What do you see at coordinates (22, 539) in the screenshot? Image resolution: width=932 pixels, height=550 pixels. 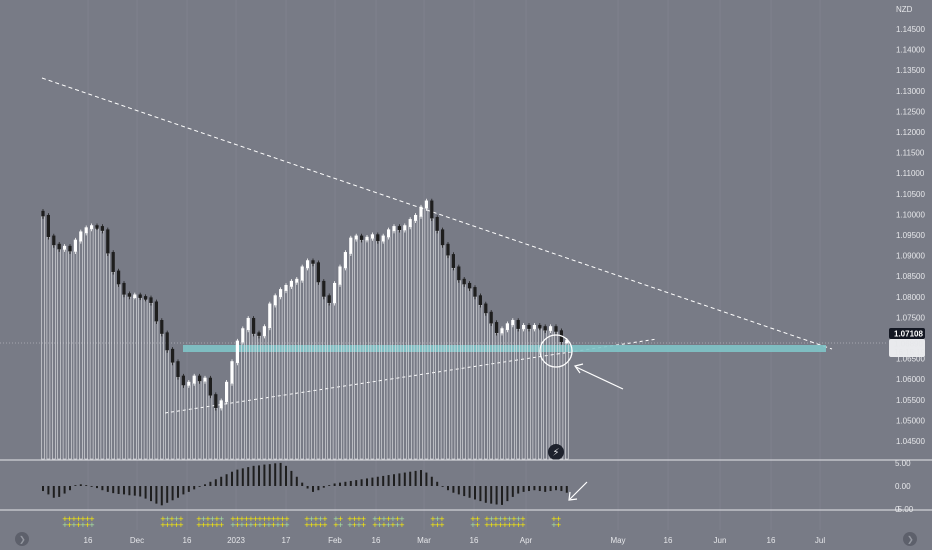 I see `tradingview-logo-icon` at bounding box center [22, 539].